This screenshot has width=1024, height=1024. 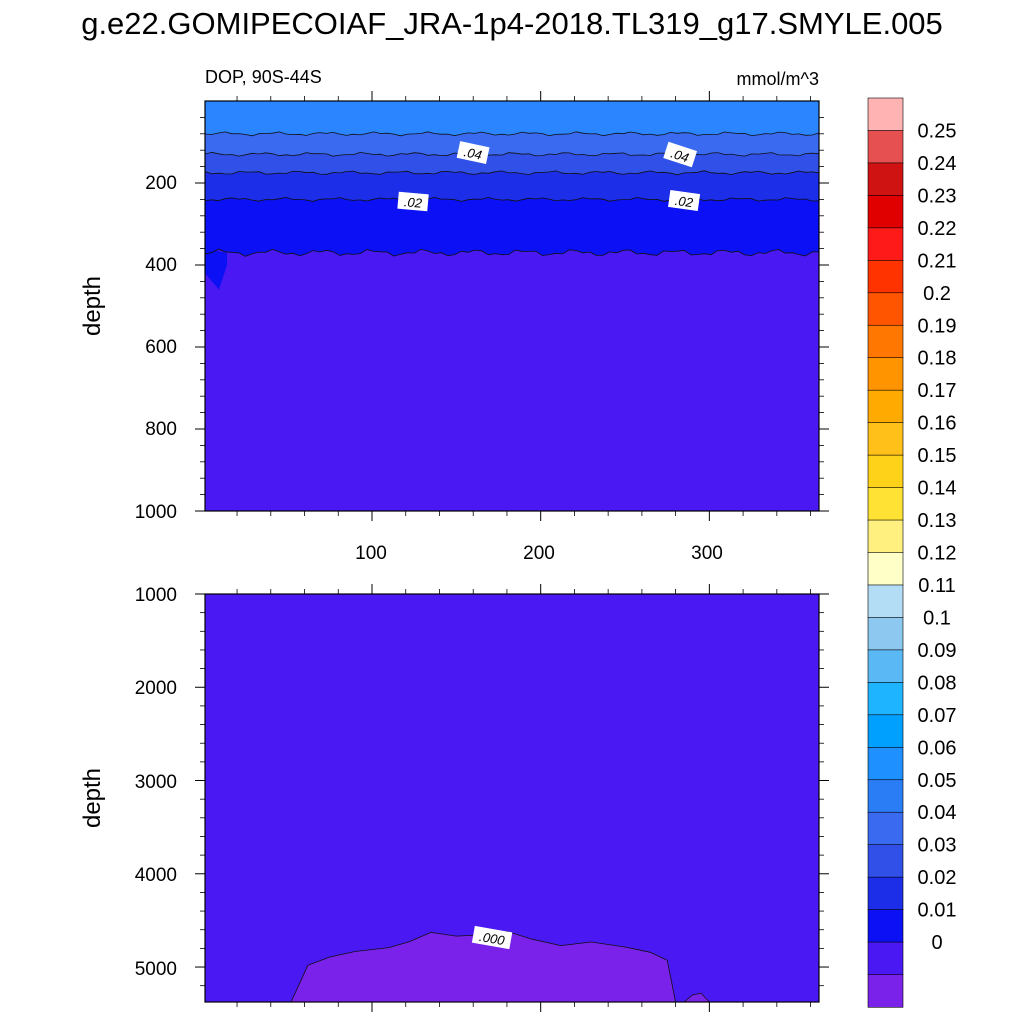 What do you see at coordinates (161, 265) in the screenshot?
I see `upper-ytick-label: 400` at bounding box center [161, 265].